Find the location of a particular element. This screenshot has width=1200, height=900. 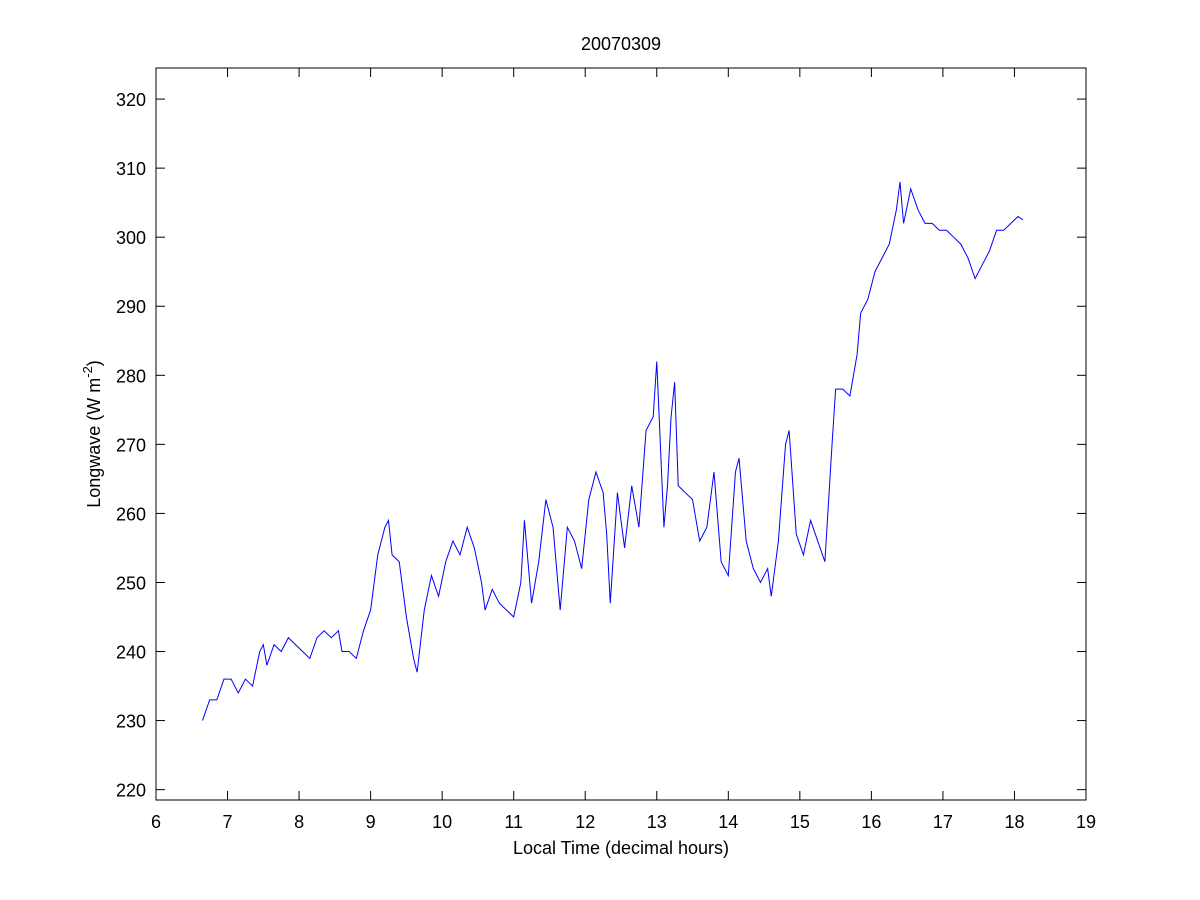

x-tick-label: 13 is located at coordinates (657, 822).